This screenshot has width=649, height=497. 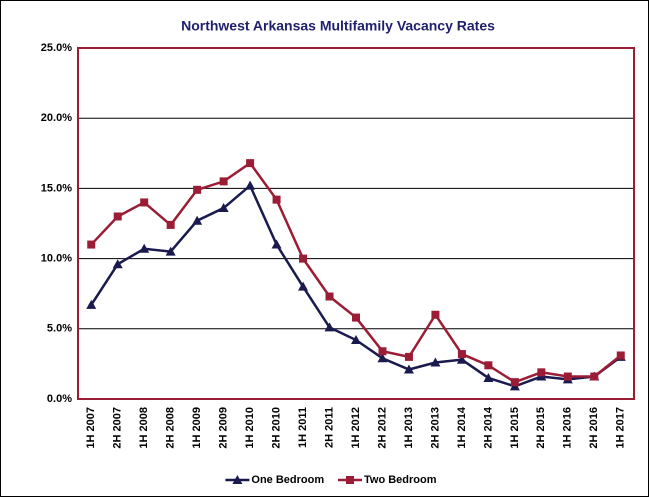 I want to click on y-tick-label: 20.0%, so click(x=56, y=118).